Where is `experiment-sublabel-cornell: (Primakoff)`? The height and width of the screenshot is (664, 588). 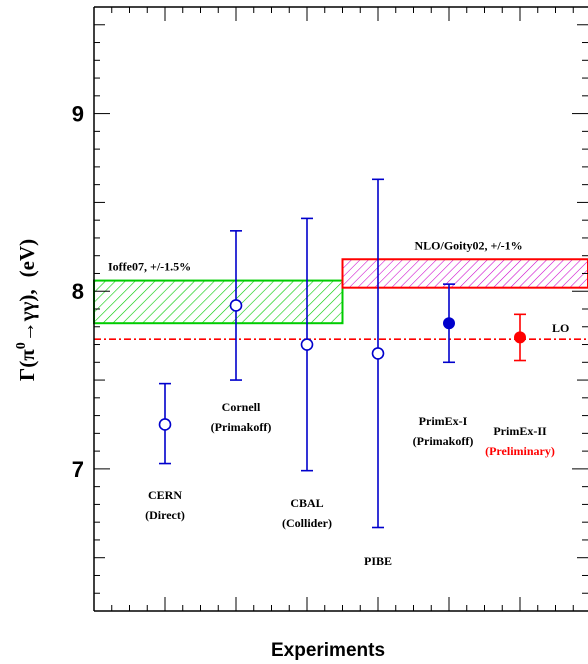
experiment-sublabel-cornell: (Primakoff) is located at coordinates (241, 427).